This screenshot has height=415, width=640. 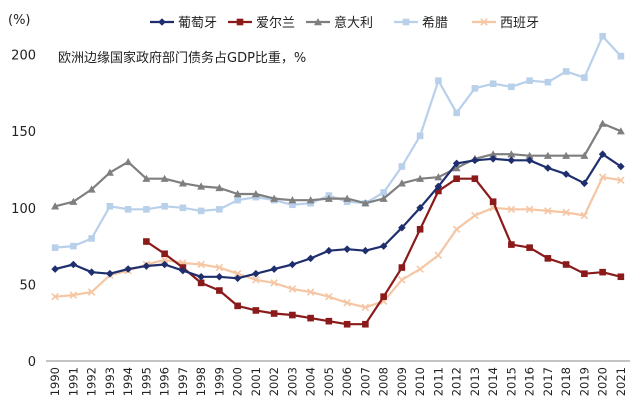 What do you see at coordinates (19, 20) in the screenshot?
I see `y-axis-unit-label: (%)` at bounding box center [19, 20].